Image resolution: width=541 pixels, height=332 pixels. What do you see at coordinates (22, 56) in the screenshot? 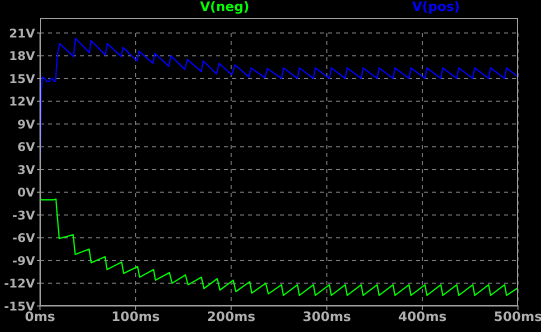
I see `y-tick-label: 18V` at bounding box center [22, 56].